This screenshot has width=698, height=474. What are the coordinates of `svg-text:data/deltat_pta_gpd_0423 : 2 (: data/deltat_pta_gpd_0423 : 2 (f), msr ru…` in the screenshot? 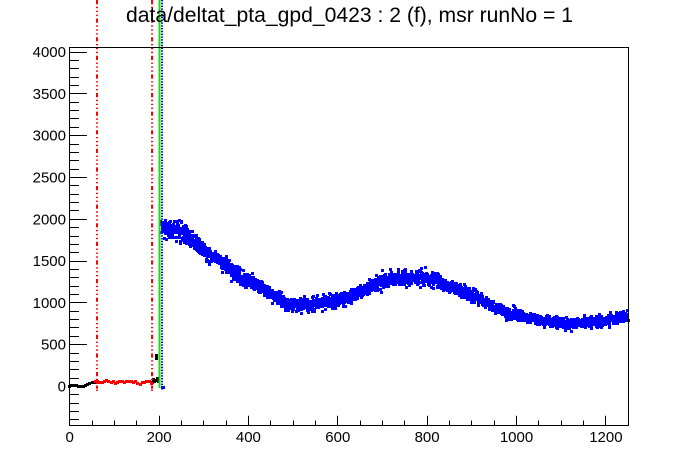 It's located at (349, 15).